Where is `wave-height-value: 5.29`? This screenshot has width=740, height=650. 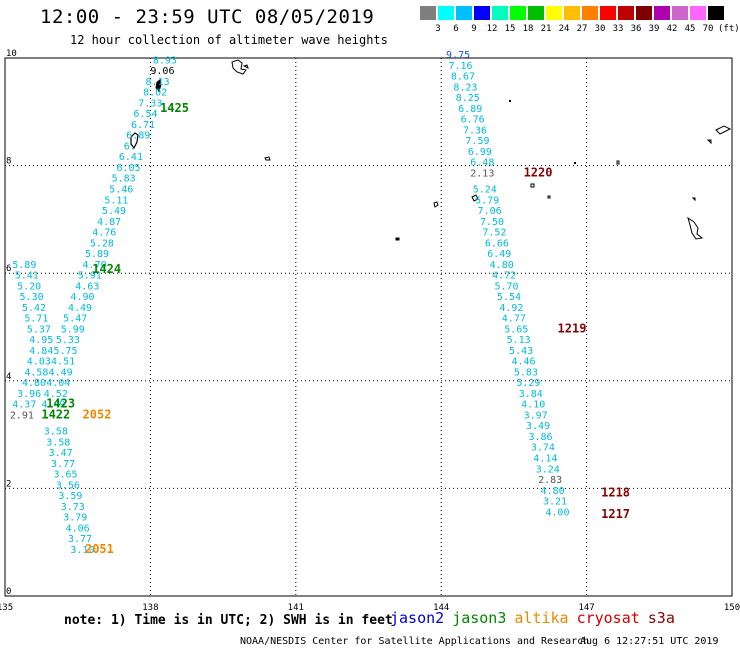
wave-height-value: 5.29 is located at coordinates (528, 383).